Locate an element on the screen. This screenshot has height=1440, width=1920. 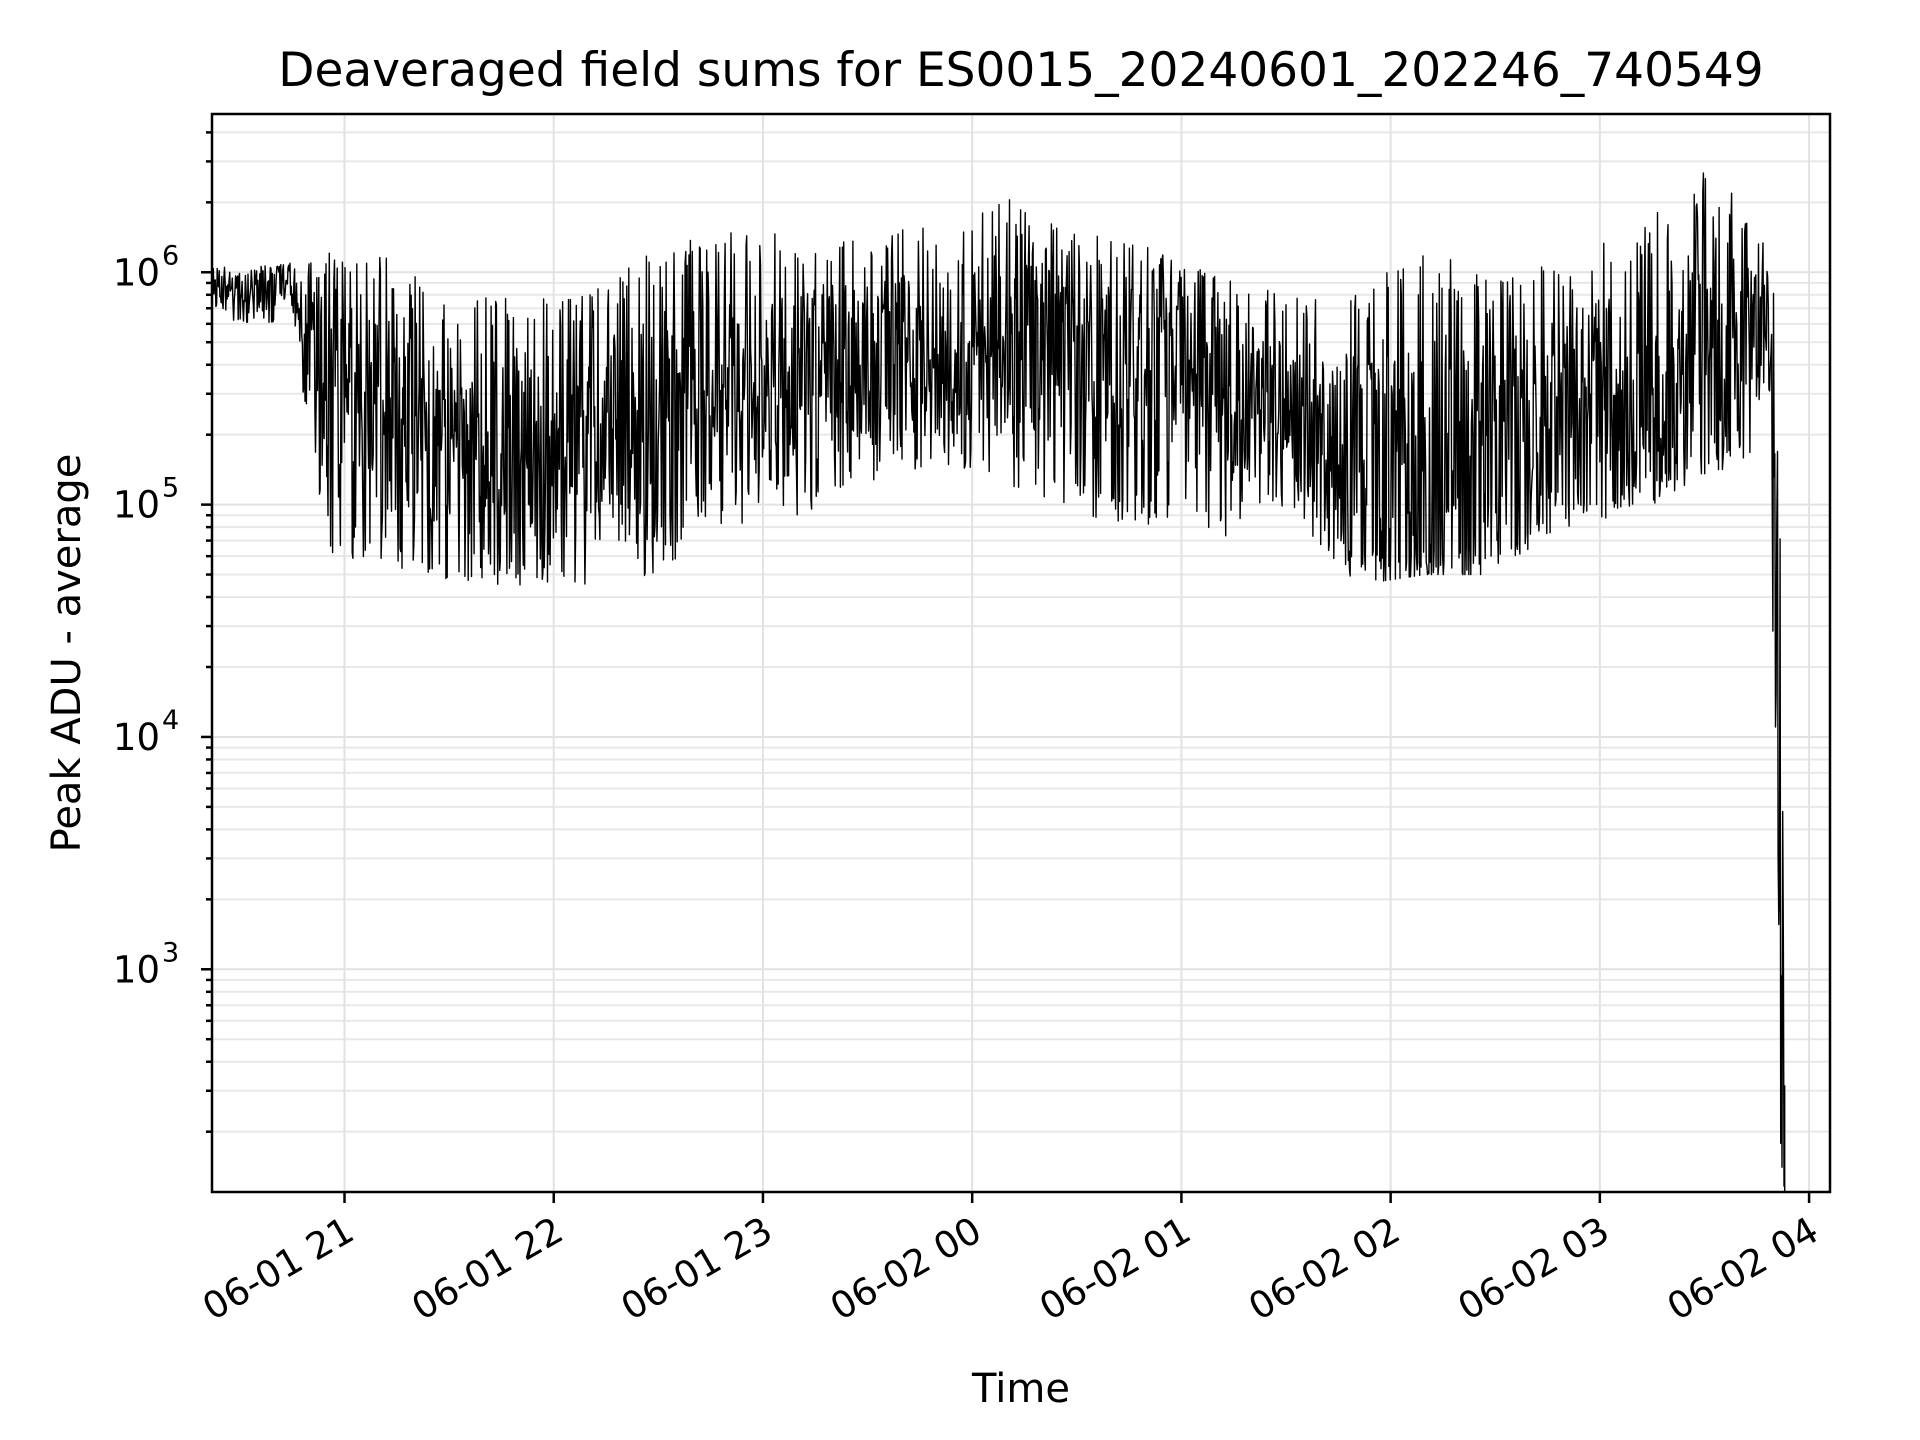
y-tick-exponent: 5 is located at coordinates (170, 488).